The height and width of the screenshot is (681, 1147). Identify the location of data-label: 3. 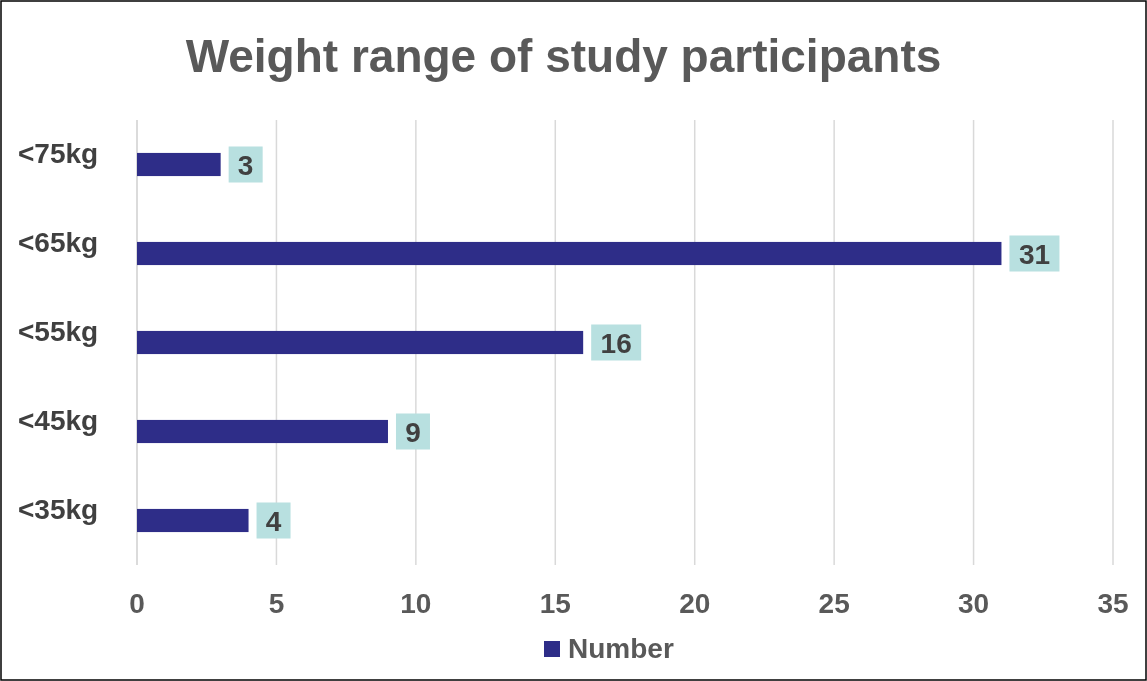
(245, 165).